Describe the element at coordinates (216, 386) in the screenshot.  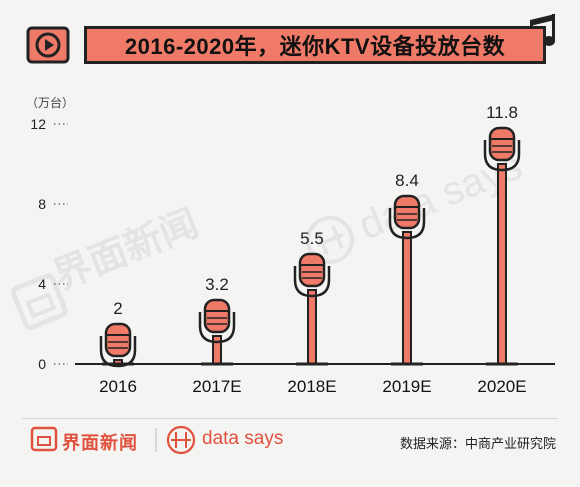
I see `x-tick-label: 2017E` at that location.